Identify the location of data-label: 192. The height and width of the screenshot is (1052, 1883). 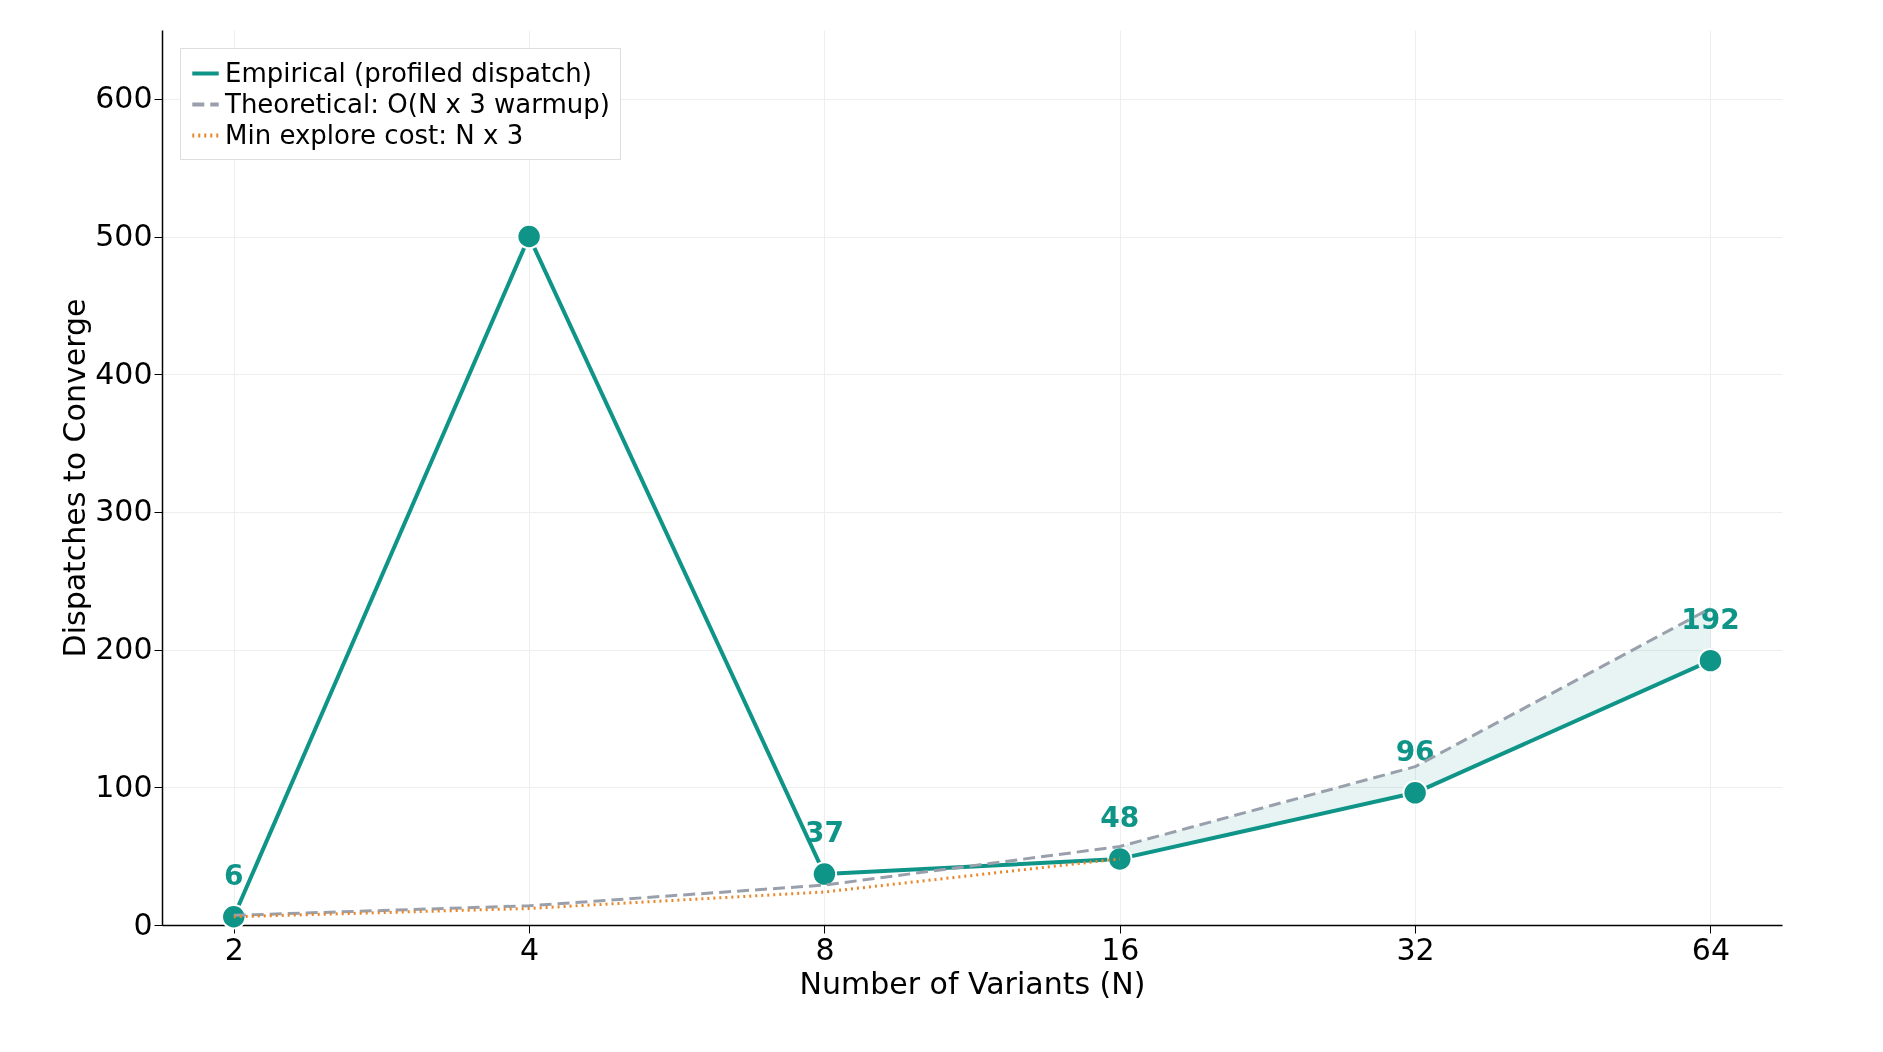
(1710, 619).